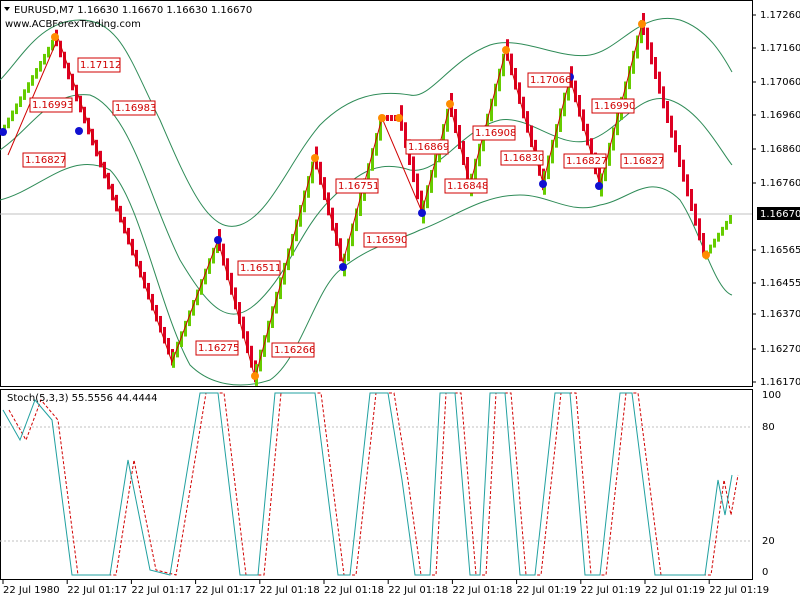 The image size is (800, 600). What do you see at coordinates (386, 240) in the screenshot?
I see `price-label: 1.16590` at bounding box center [386, 240].